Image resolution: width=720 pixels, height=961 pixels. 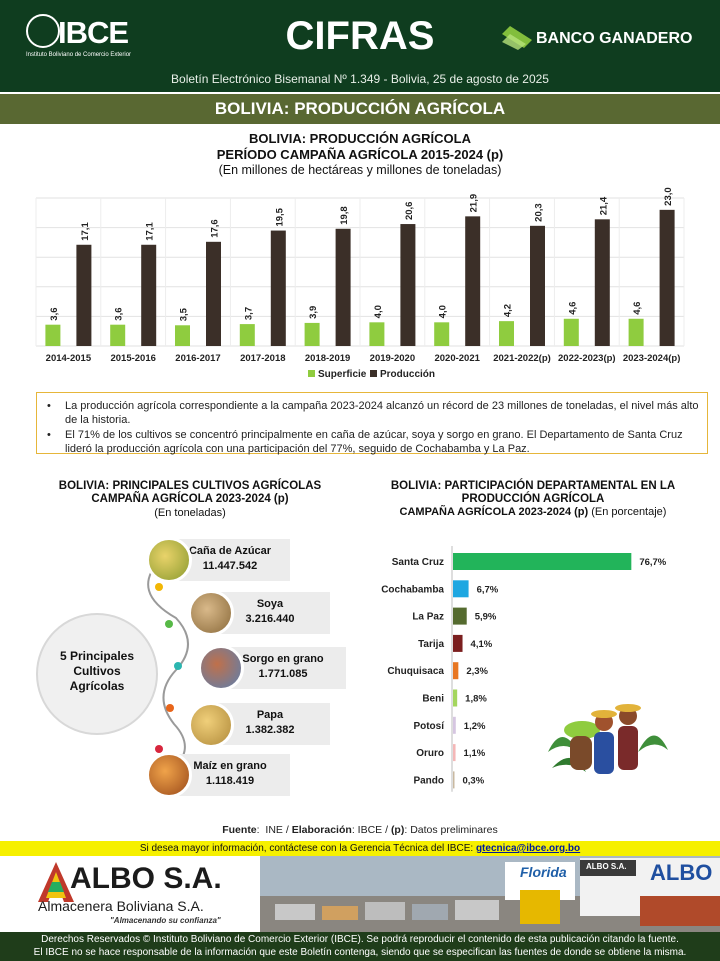 I want to click on crops-title-1: BOLIVIA: PRINCIPALES CULTIVOS AGRÍCOLAS, so click(x=190, y=486).